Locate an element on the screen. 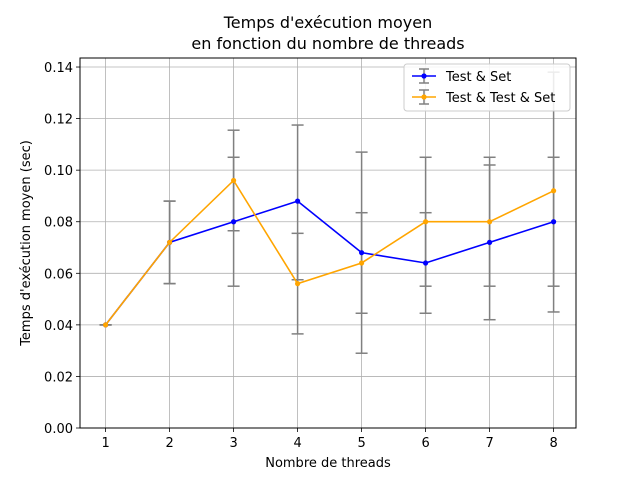 Image resolution: width=640 pixels, height=480 pixels. x-tick-label: 7 is located at coordinates (489, 443).